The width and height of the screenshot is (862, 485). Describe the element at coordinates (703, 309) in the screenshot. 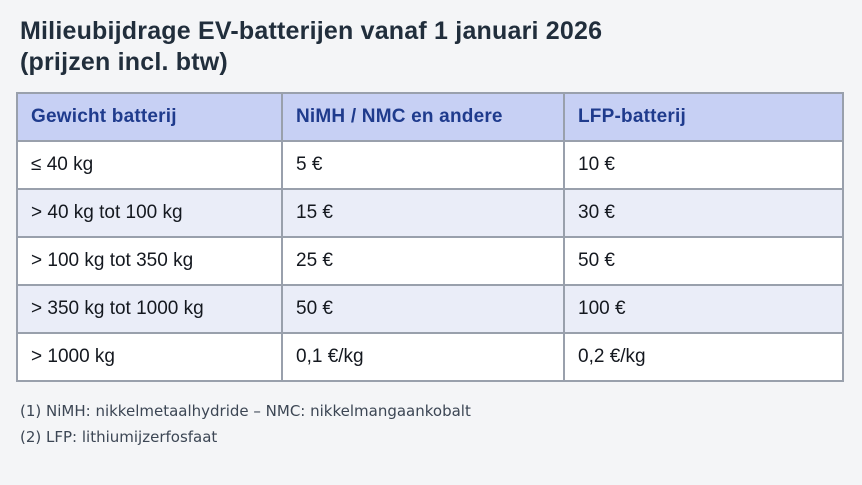

I see `cell-lfp-price: 100 €` at that location.